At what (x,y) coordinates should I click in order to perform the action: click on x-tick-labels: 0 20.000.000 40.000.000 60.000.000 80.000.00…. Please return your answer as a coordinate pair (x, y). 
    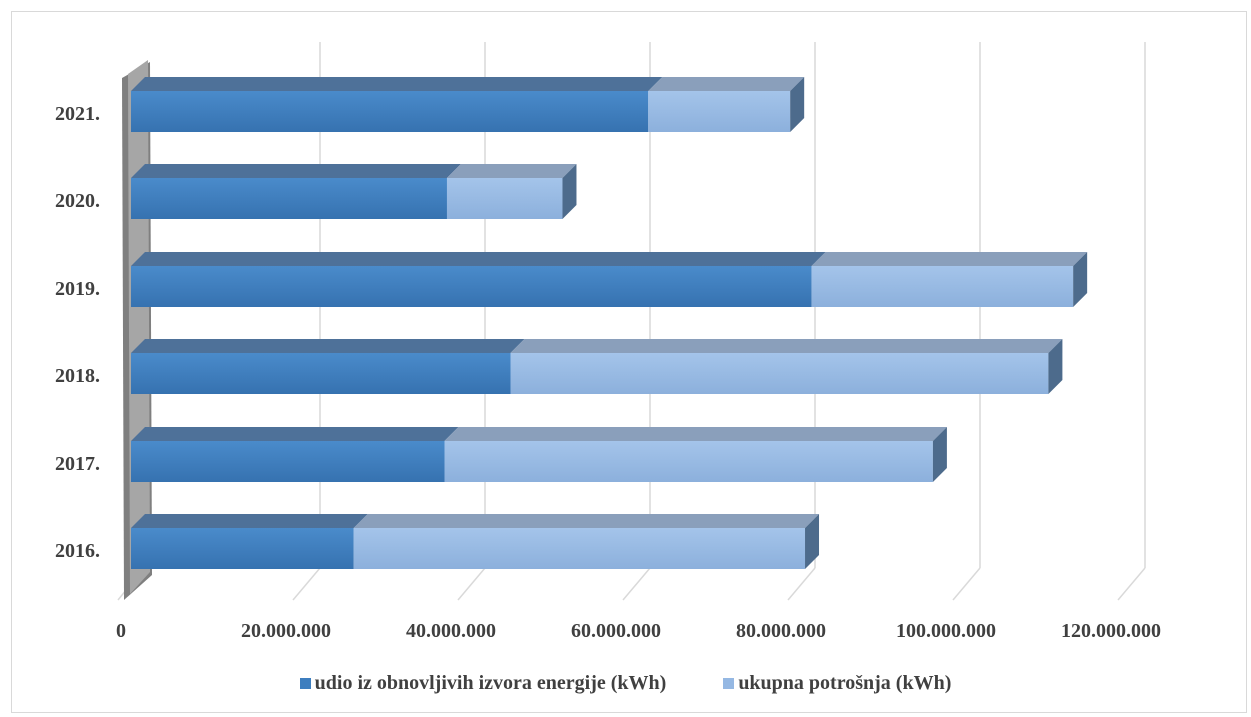
    Looking at the image, I should click on (638, 631).